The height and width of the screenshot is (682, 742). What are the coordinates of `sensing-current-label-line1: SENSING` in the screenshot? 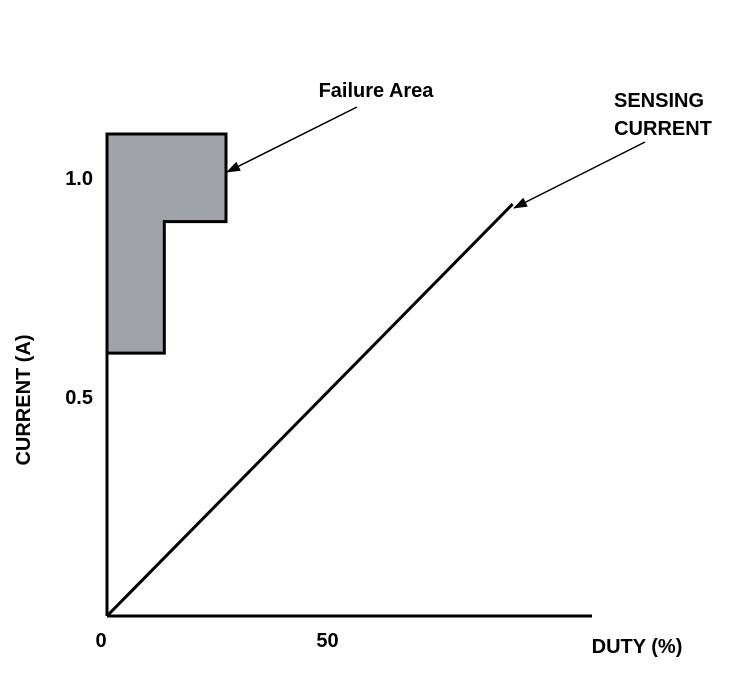 It's located at (659, 101).